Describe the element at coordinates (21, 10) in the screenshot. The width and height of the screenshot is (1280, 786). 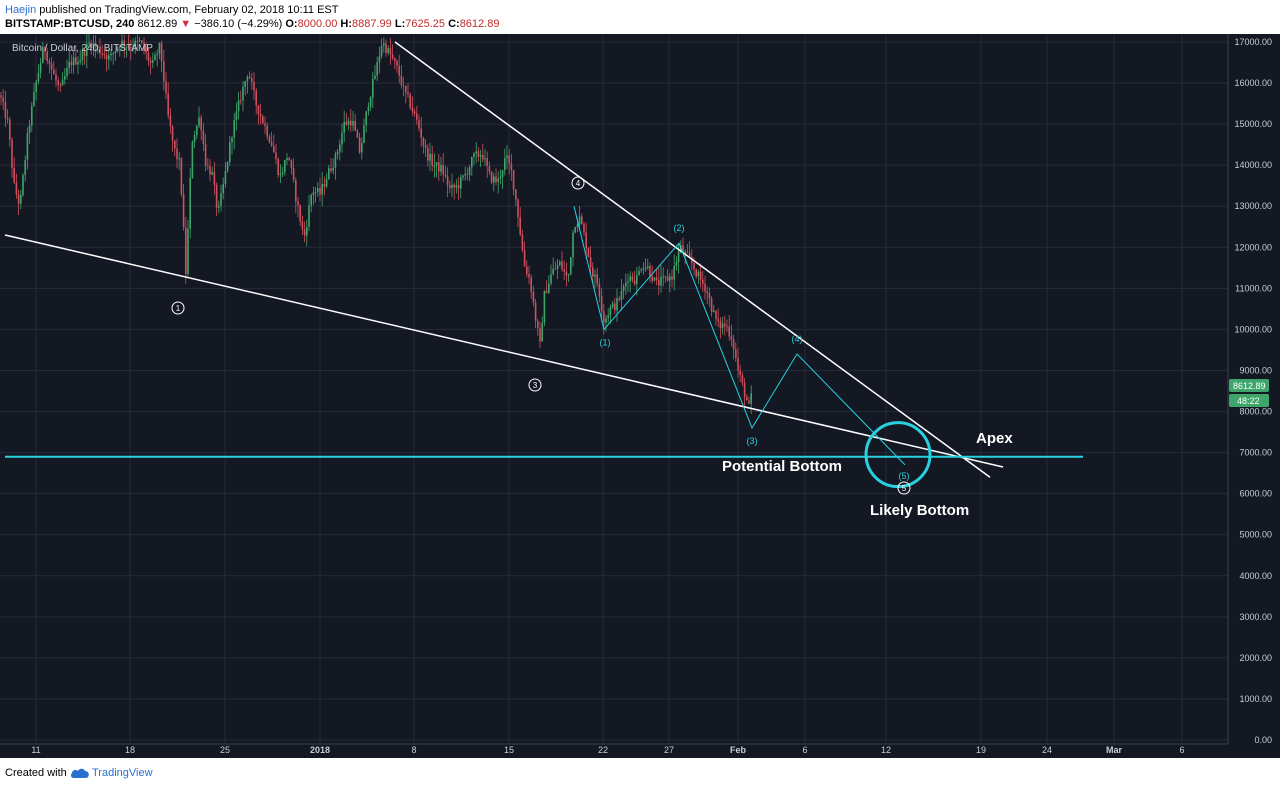
I see `author-link: Haejin` at that location.